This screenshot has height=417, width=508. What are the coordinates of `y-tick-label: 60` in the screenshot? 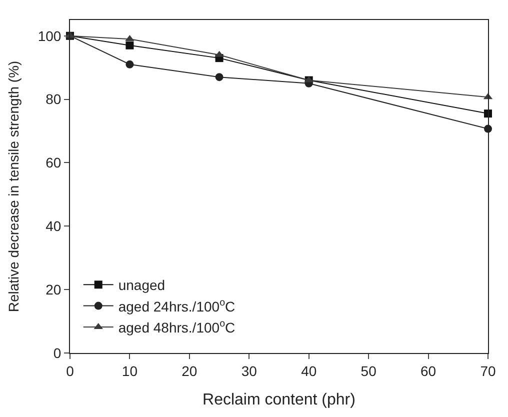 It's located at (54, 162).